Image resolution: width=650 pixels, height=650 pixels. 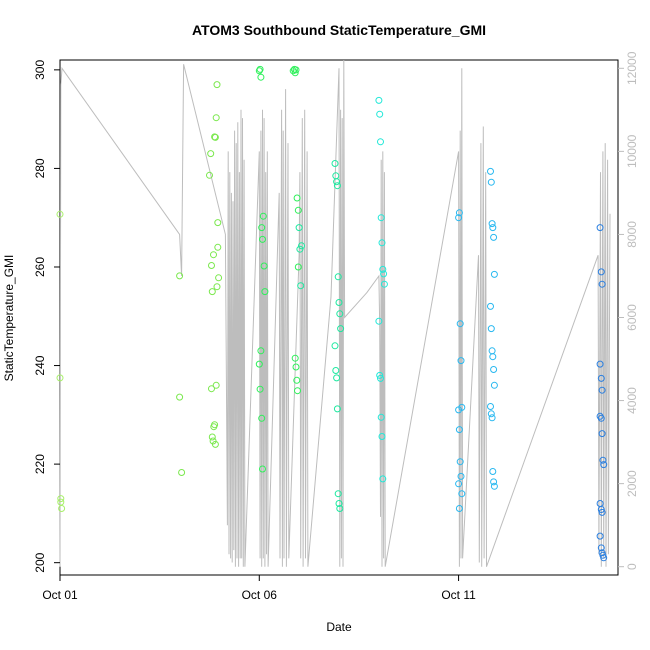 What do you see at coordinates (339, 627) in the screenshot?
I see `x-axis-label: Date` at bounding box center [339, 627].